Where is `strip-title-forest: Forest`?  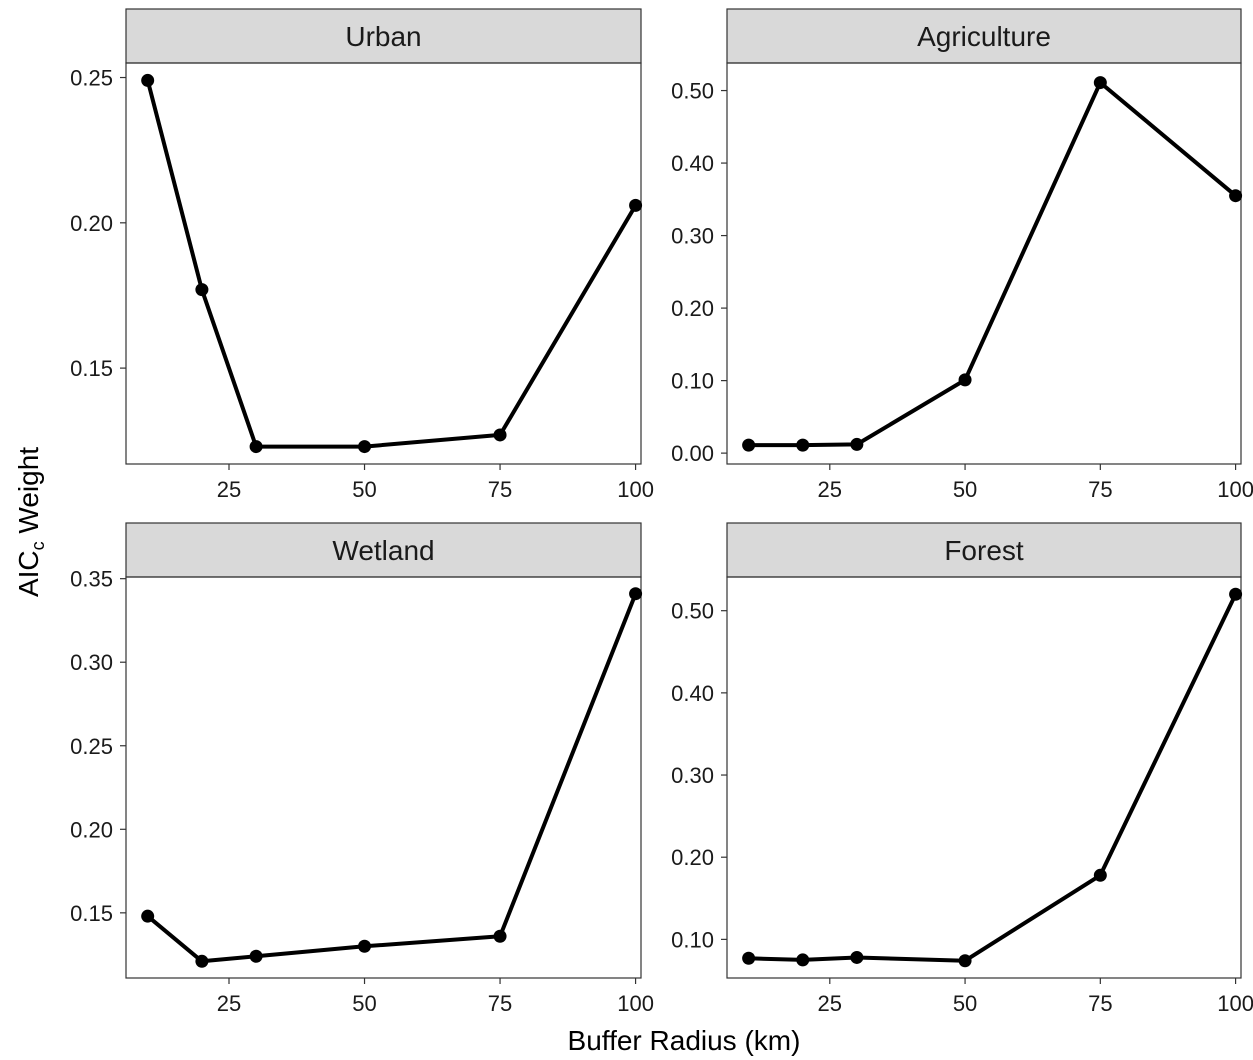
strip-title-forest: Forest is located at coordinates (984, 550).